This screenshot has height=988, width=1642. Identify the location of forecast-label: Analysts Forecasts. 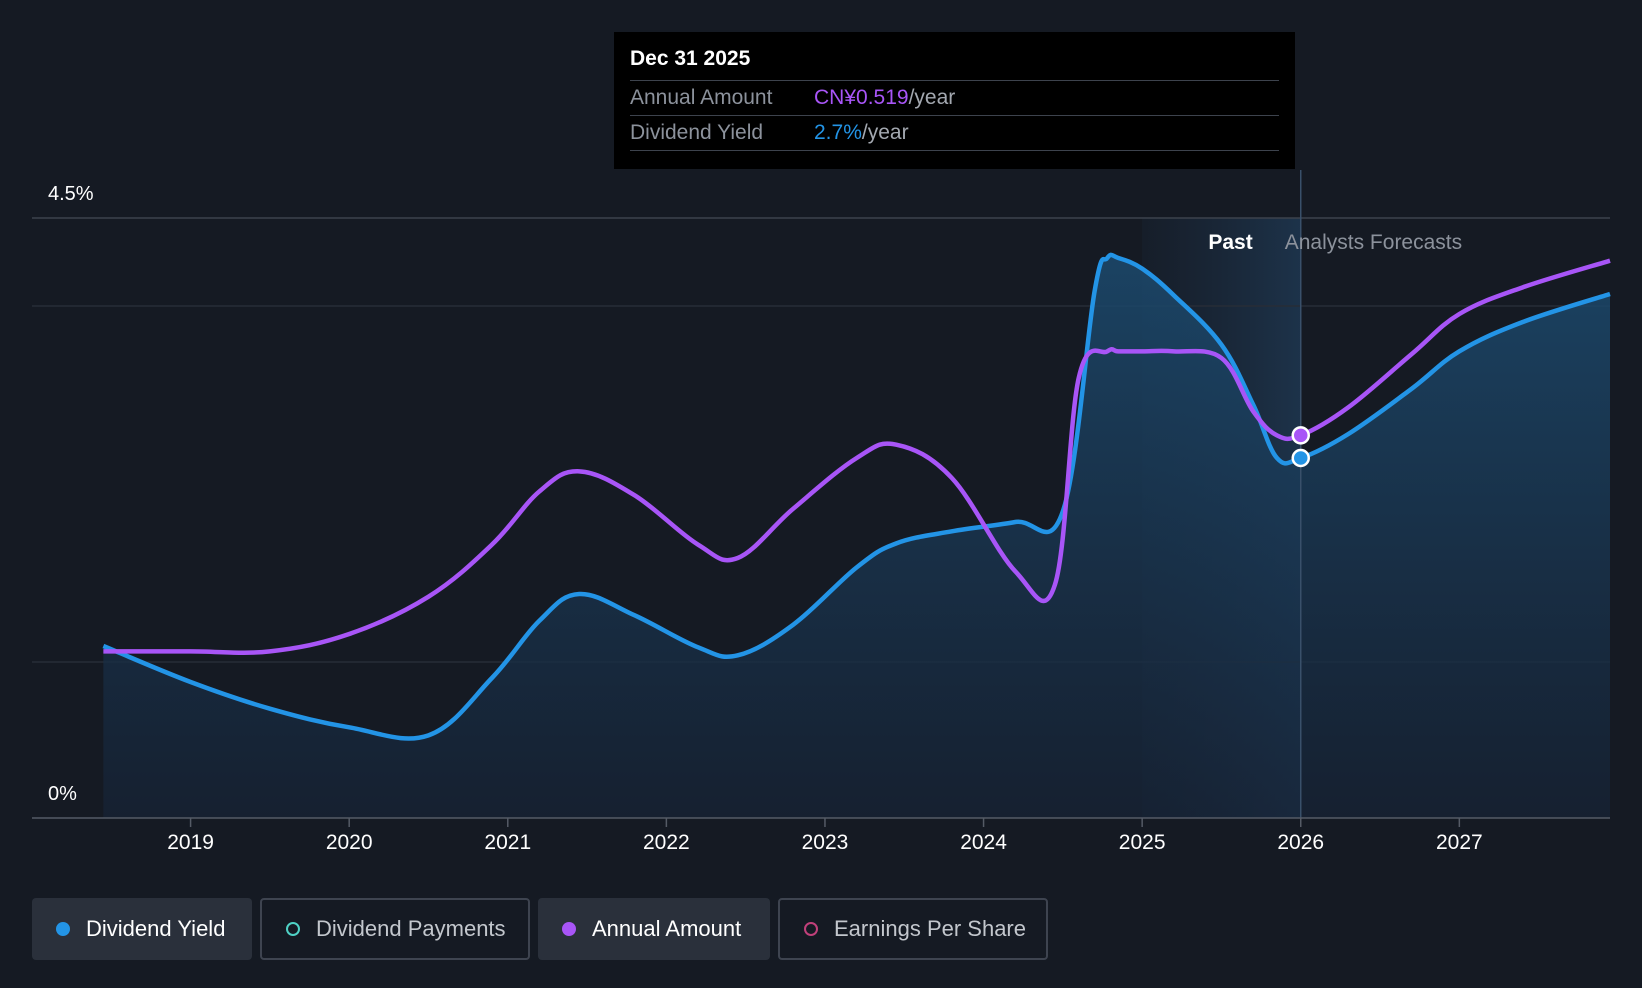
(1373, 242).